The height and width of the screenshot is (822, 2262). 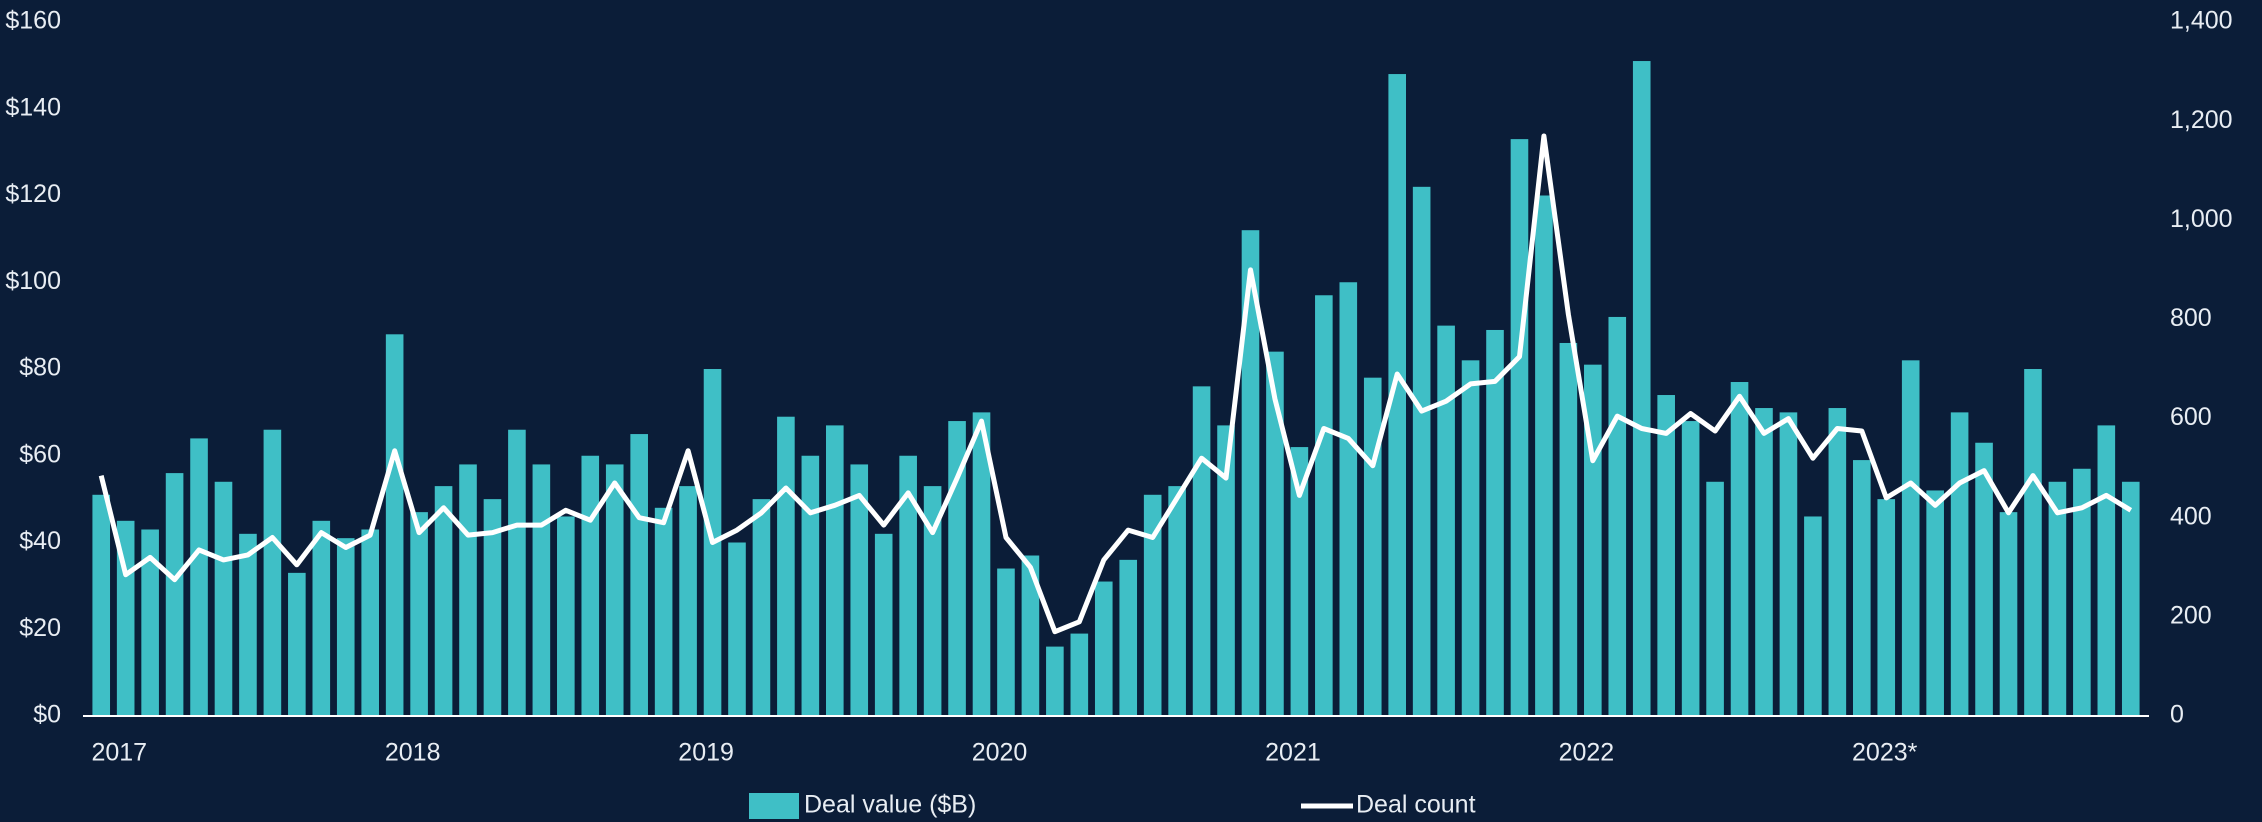 What do you see at coordinates (2201, 120) in the screenshot?
I see `y2-tick-label: 1,200` at bounding box center [2201, 120].